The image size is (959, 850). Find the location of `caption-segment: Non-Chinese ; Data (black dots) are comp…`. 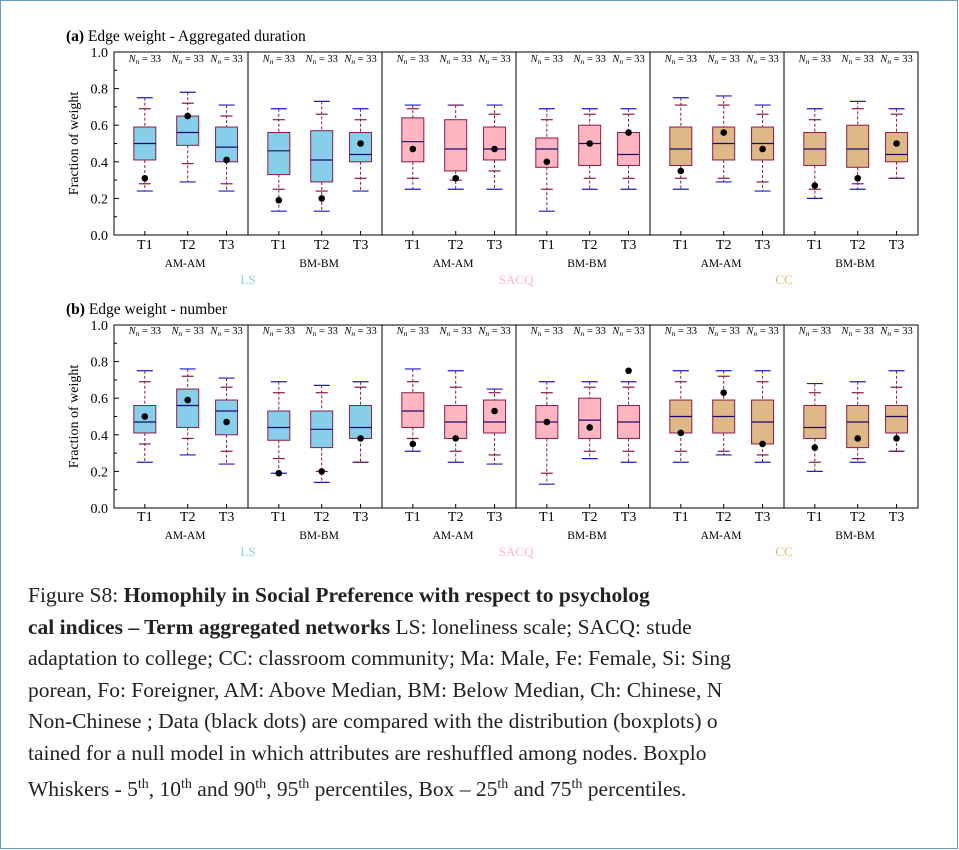

caption-segment: Non-Chinese ; Data (black dots) are comp… is located at coordinates (373, 721).